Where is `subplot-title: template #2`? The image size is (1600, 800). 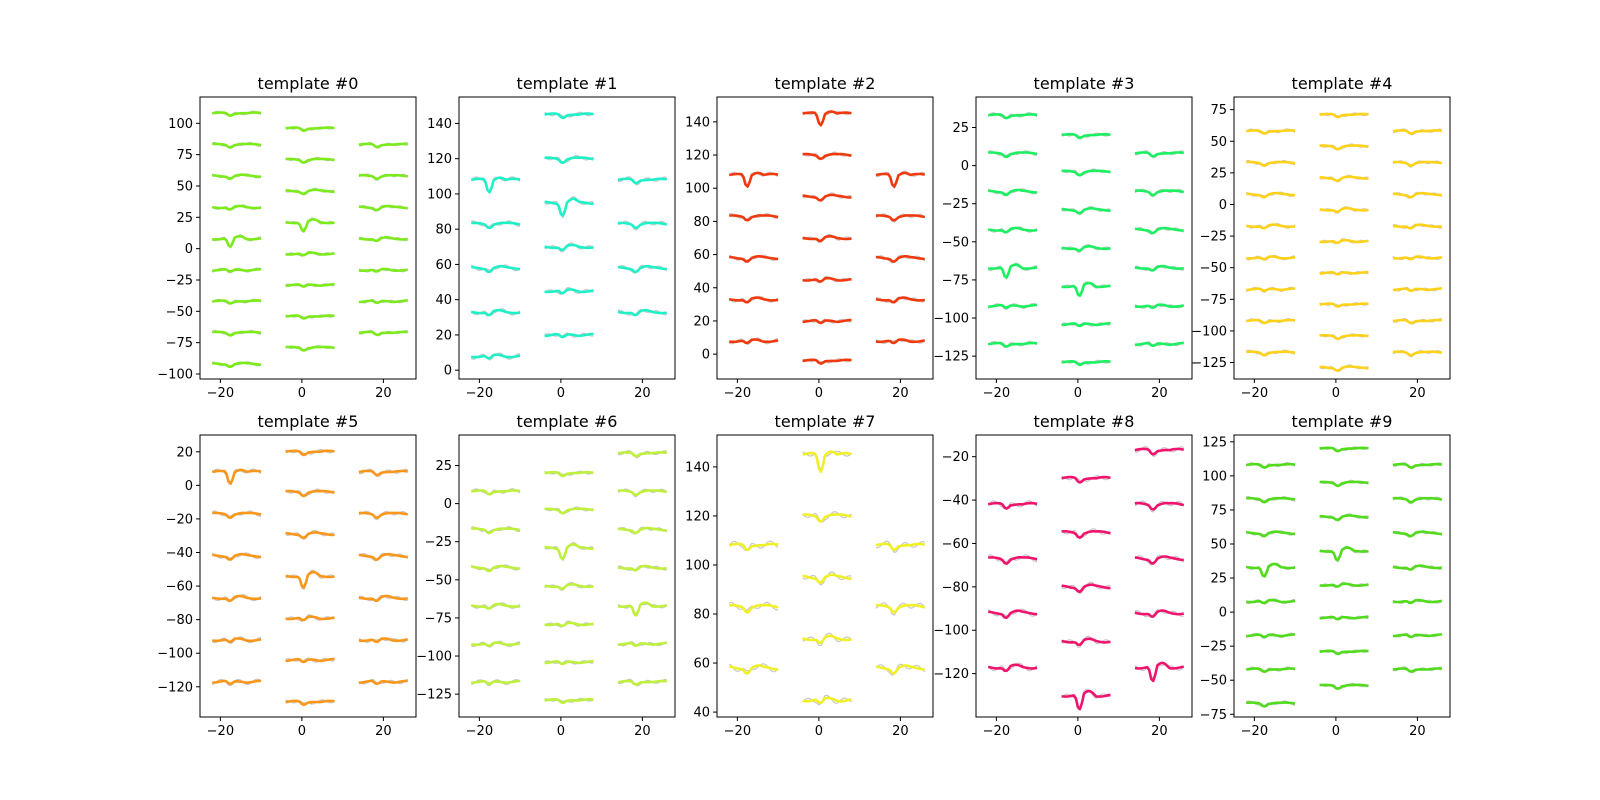
subplot-title: template #2 is located at coordinates (825, 83).